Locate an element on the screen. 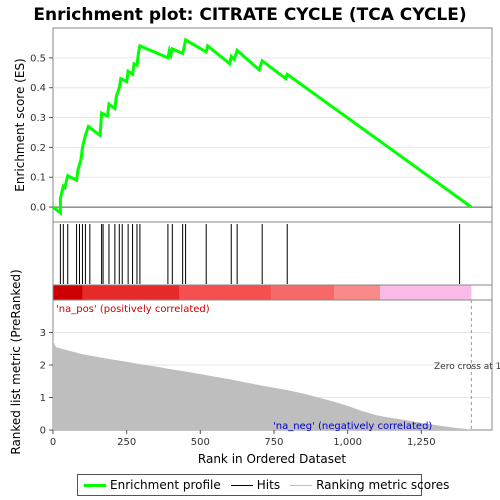 This screenshot has height=500, width=500. legend-swatch-green is located at coordinates (95, 485).